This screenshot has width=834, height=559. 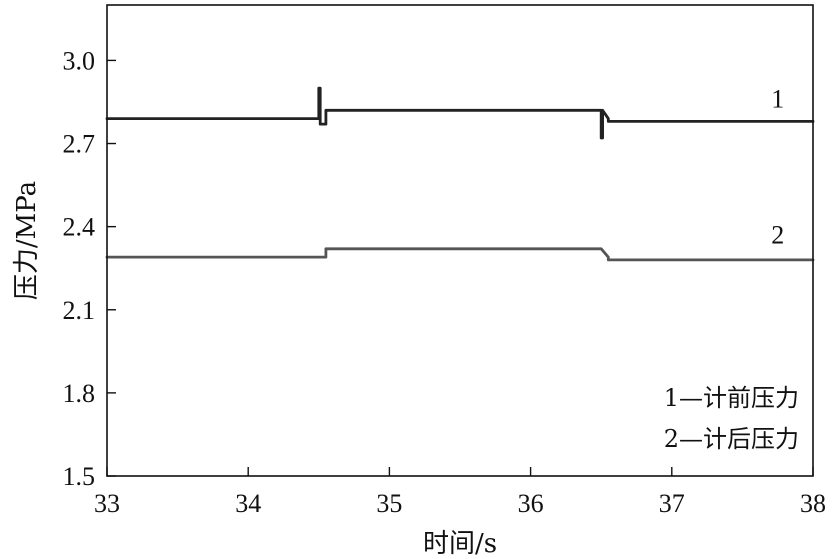 What do you see at coordinates (107, 503) in the screenshot?
I see `x-tick-label: 33` at bounding box center [107, 503].